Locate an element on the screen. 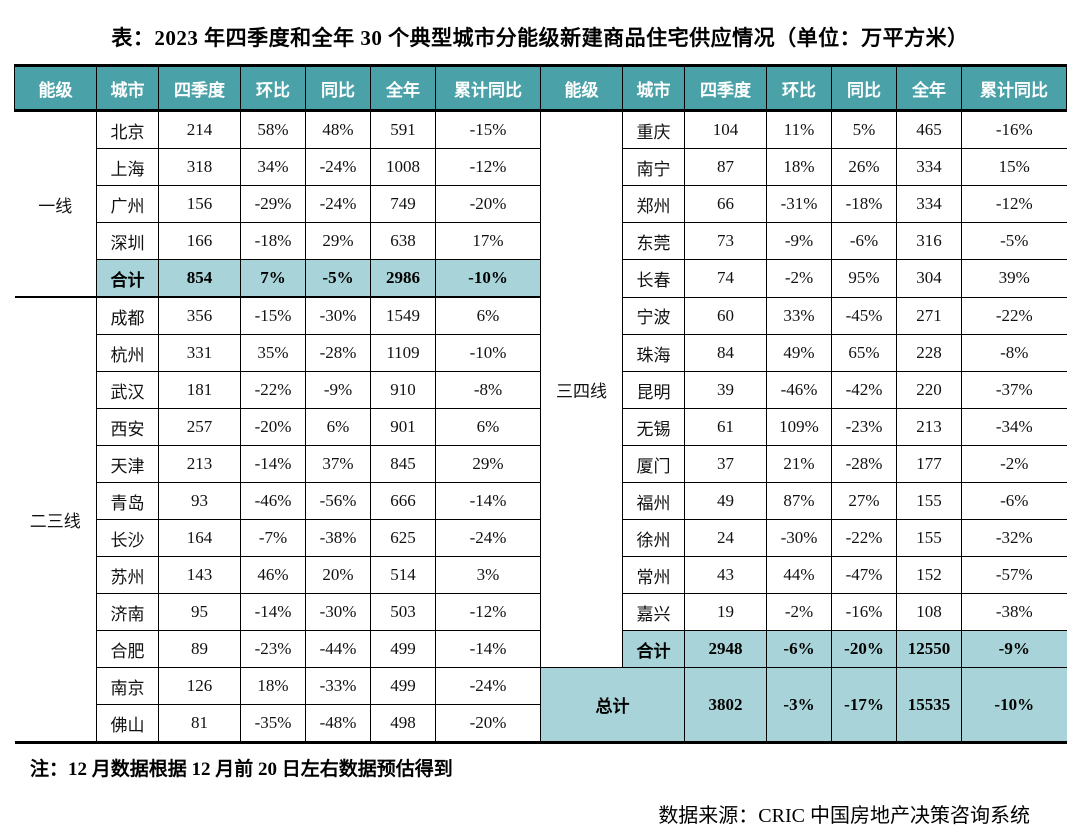 The height and width of the screenshot is (828, 1080). total-value-cell: 3802 is located at coordinates (725, 705).